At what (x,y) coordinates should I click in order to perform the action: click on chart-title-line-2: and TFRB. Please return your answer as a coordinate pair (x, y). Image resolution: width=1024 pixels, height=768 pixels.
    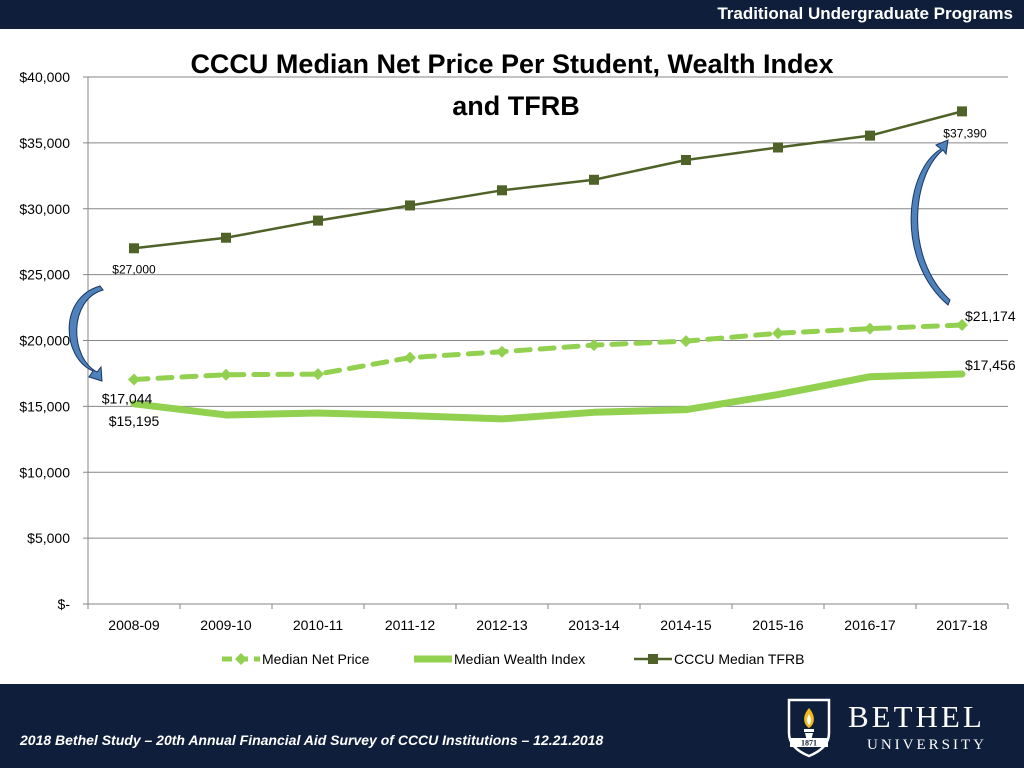
    Looking at the image, I should click on (516, 106).